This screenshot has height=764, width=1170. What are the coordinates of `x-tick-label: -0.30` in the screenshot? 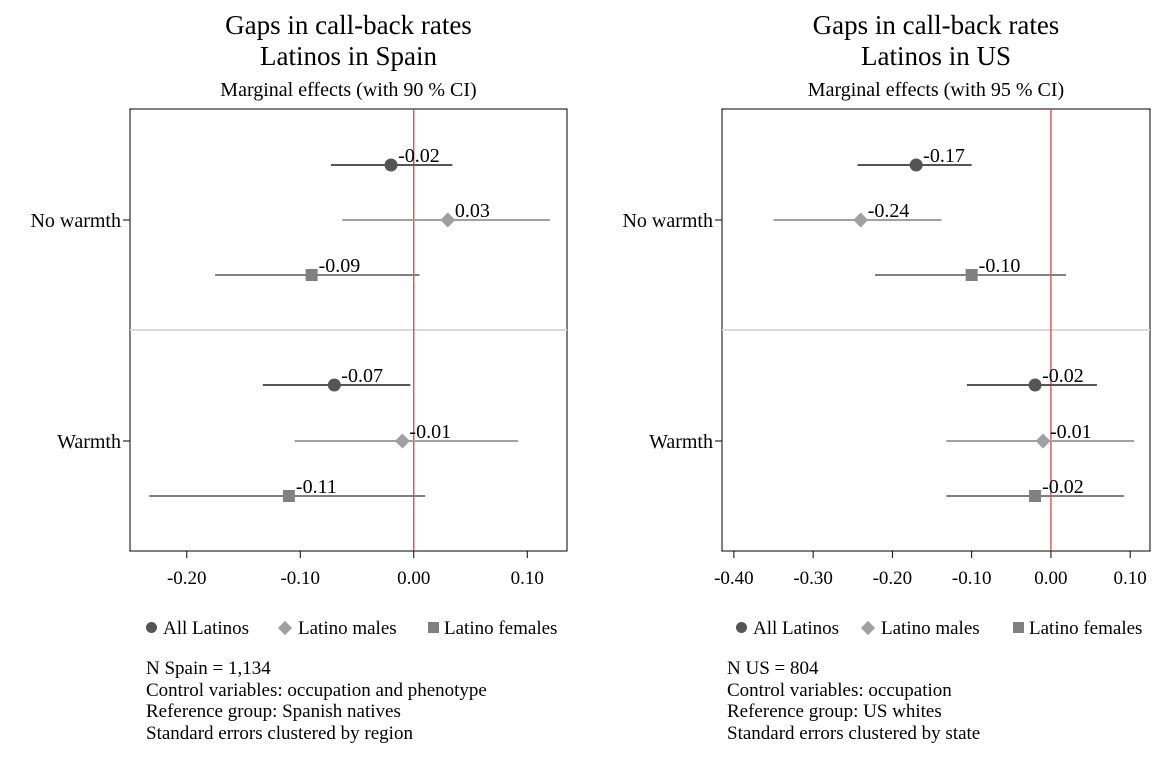 It's located at (813, 578).